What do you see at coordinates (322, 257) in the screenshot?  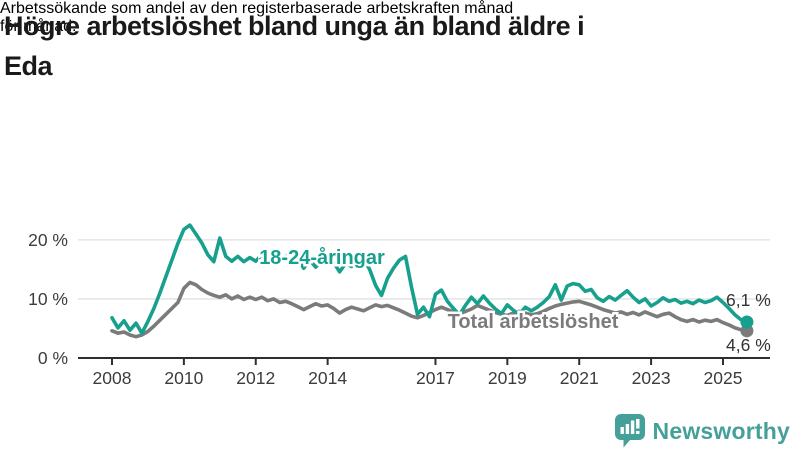 I see `series-label-young: 18-24-åringar` at bounding box center [322, 257].